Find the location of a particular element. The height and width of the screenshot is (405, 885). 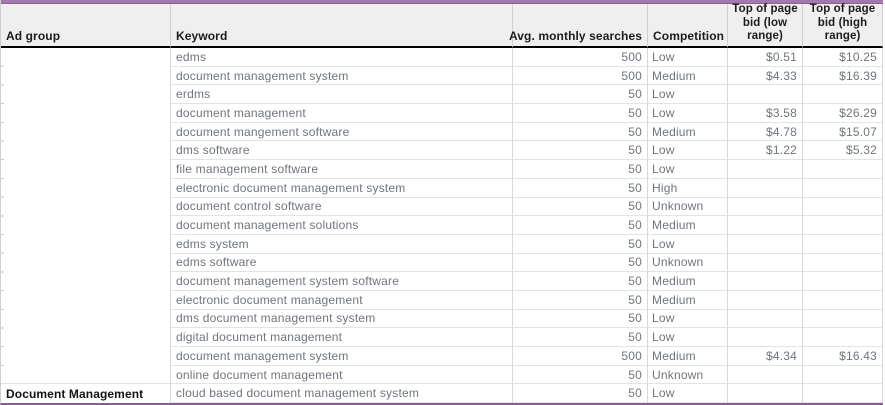

cell-bid-low: $4.78 is located at coordinates (765, 132).